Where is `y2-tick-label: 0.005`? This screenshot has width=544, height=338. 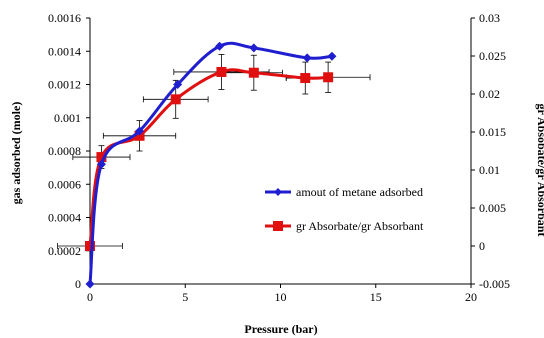
y2-tick-label: 0.005 is located at coordinates (492, 208).